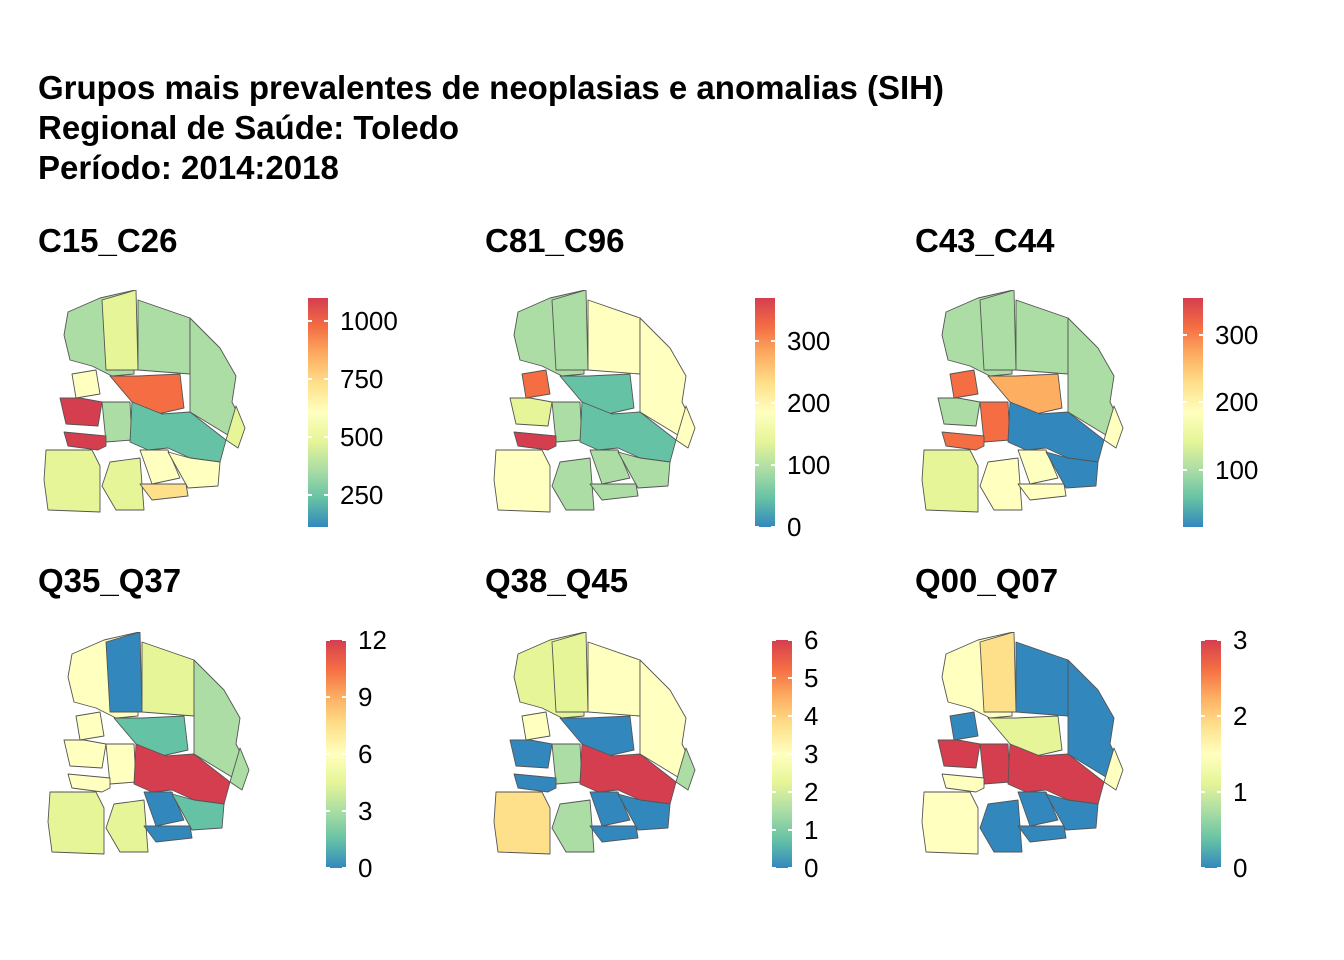 The width and height of the screenshot is (1344, 960). What do you see at coordinates (362, 378) in the screenshot?
I see `legend-tick-label: 750` at bounding box center [362, 378].